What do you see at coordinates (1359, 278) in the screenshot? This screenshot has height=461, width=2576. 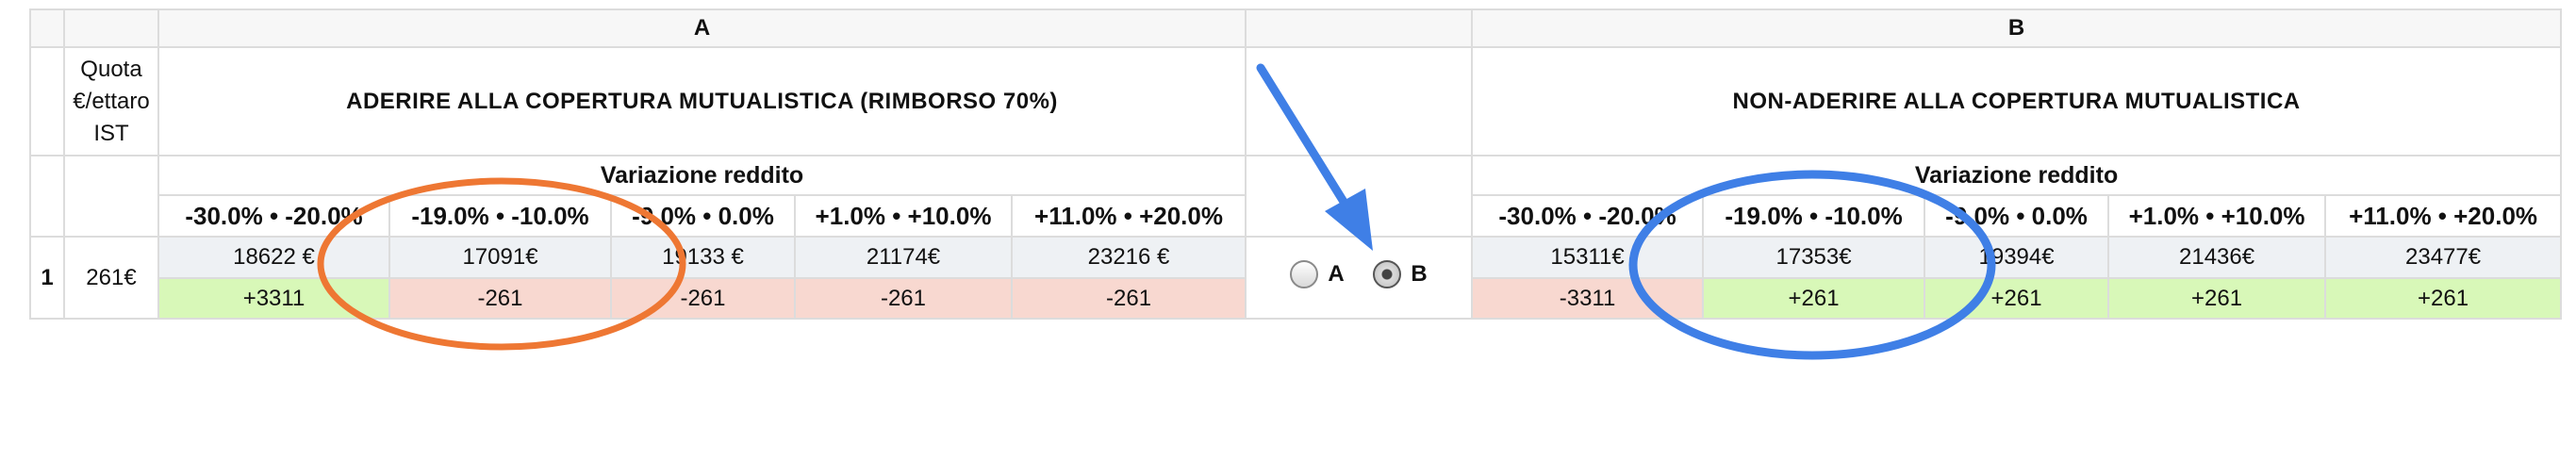 I see `choice-cell: A B` at bounding box center [1359, 278].